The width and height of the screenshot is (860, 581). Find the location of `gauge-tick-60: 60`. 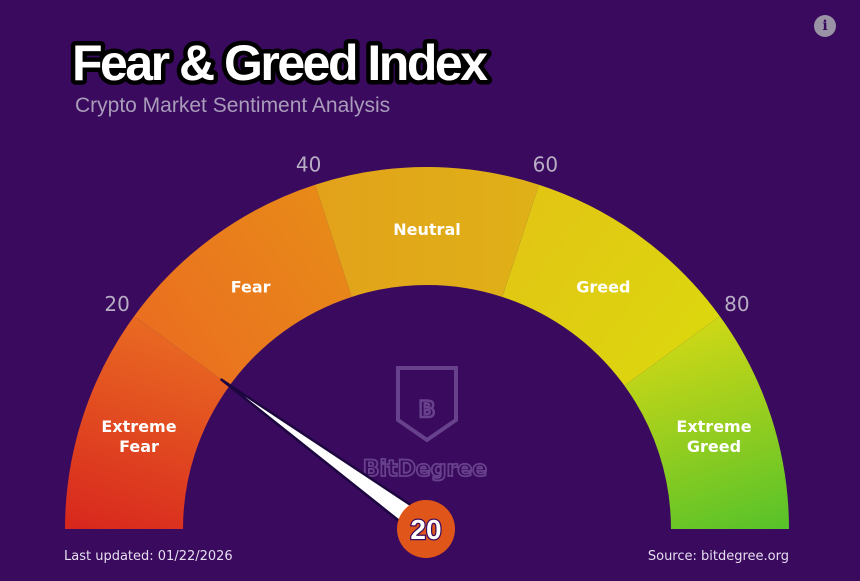

gauge-tick-60: 60 is located at coordinates (545, 165).